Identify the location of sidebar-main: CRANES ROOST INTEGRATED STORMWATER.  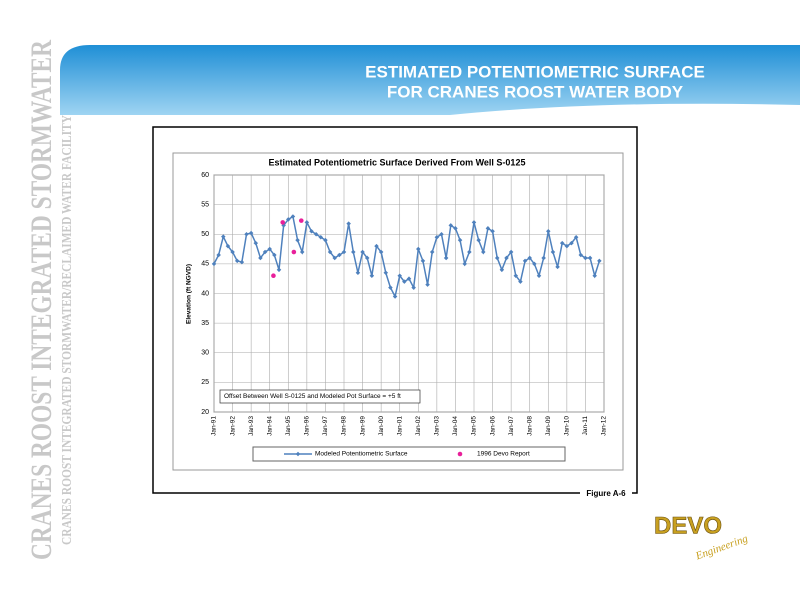
(41, 300).